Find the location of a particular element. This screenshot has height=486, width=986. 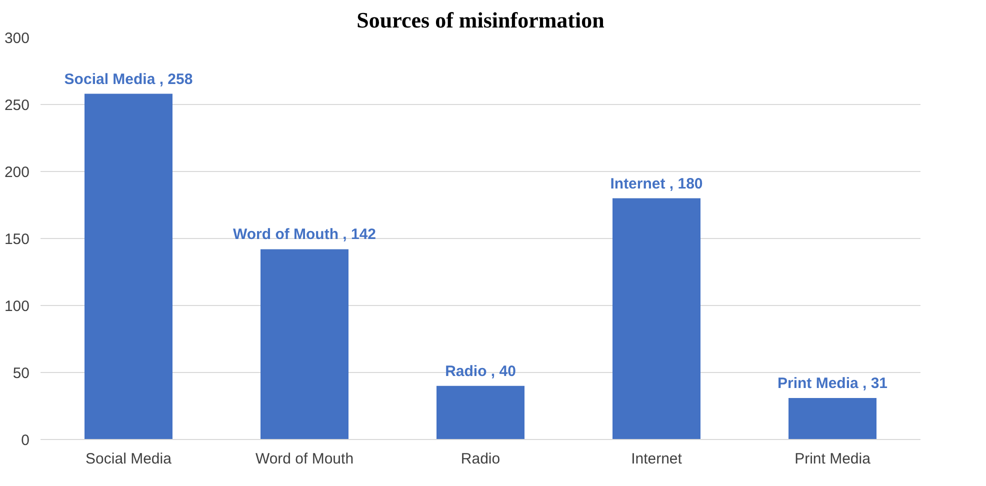

y-tick-label: 50 is located at coordinates (21, 373).